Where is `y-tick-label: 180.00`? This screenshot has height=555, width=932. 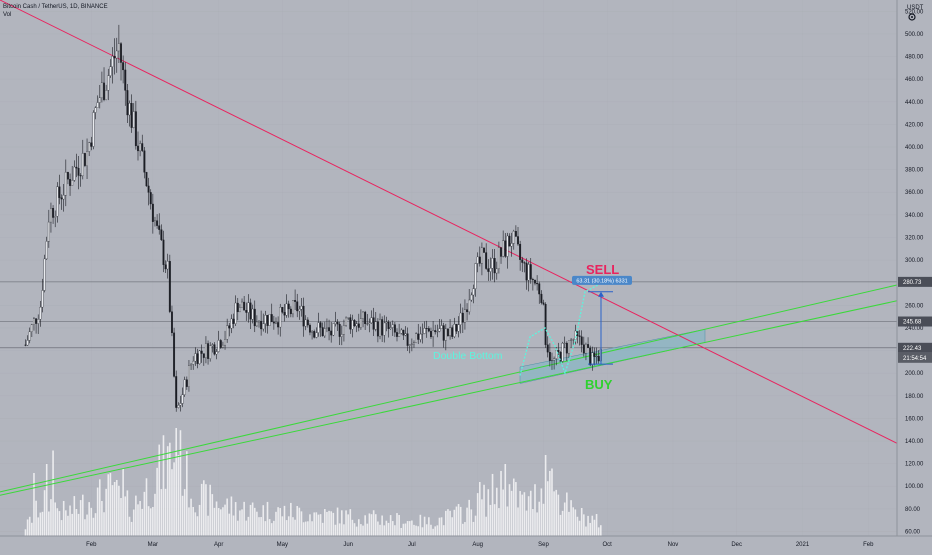 y-tick-label: 180.00 is located at coordinates (914, 397).